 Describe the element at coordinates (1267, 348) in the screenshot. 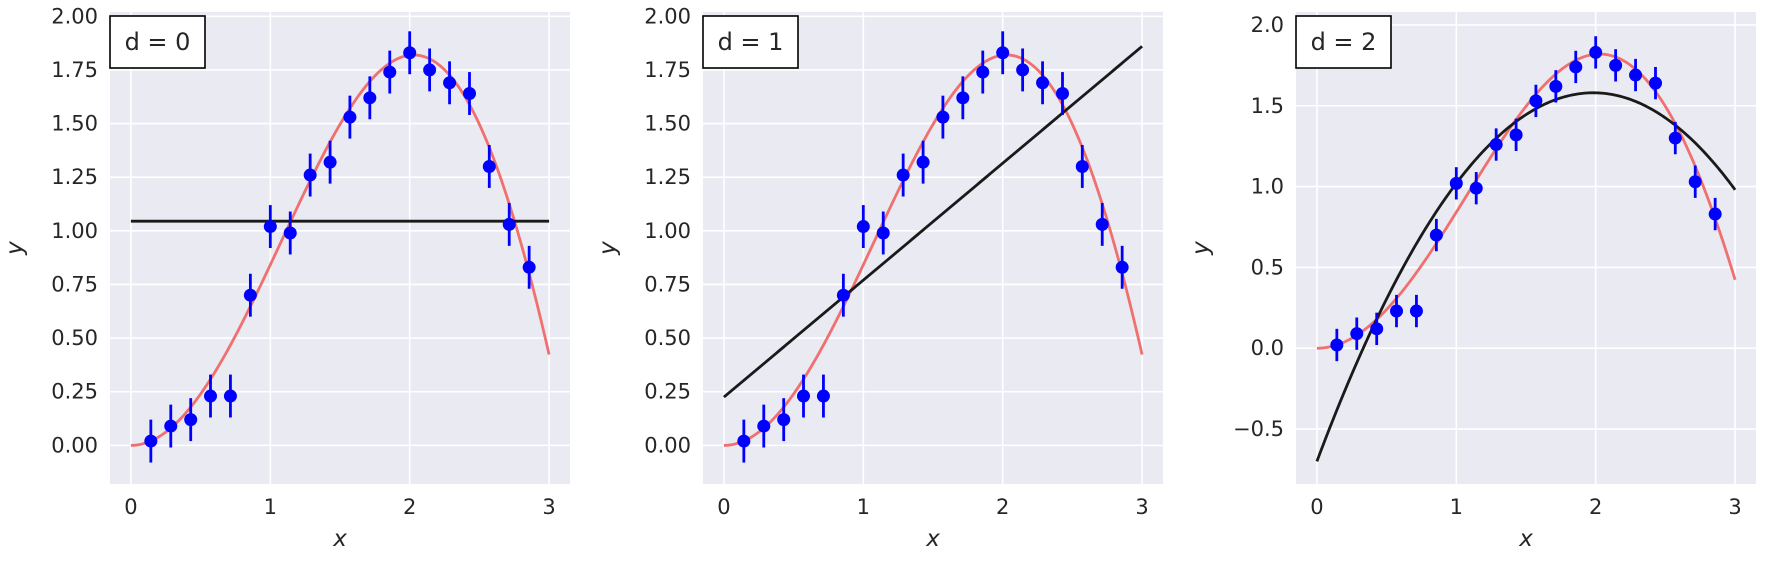

I see `y-tick-label: 0.0` at that location.